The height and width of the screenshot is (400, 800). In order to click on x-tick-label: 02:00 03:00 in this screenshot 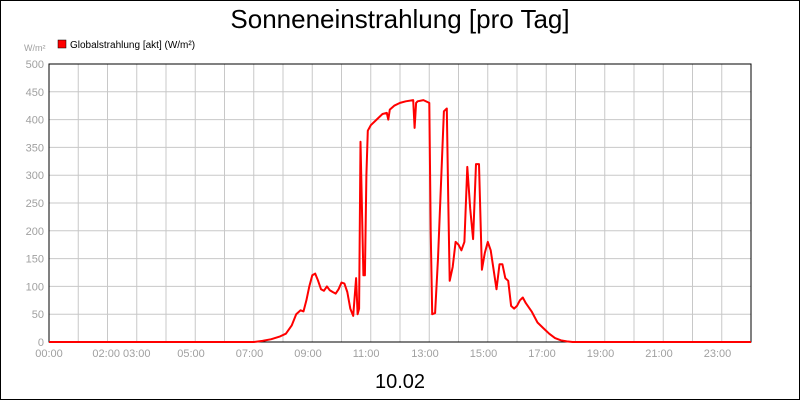, I will do `click(121, 354)`.